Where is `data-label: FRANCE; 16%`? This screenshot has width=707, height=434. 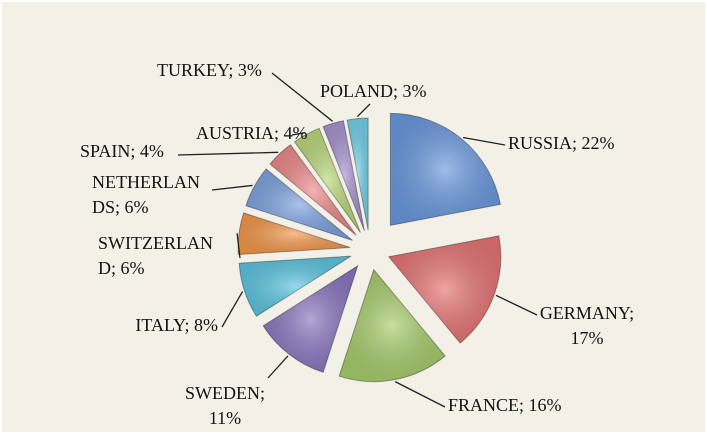
data-label: FRANCE; 16% is located at coordinates (505, 405).